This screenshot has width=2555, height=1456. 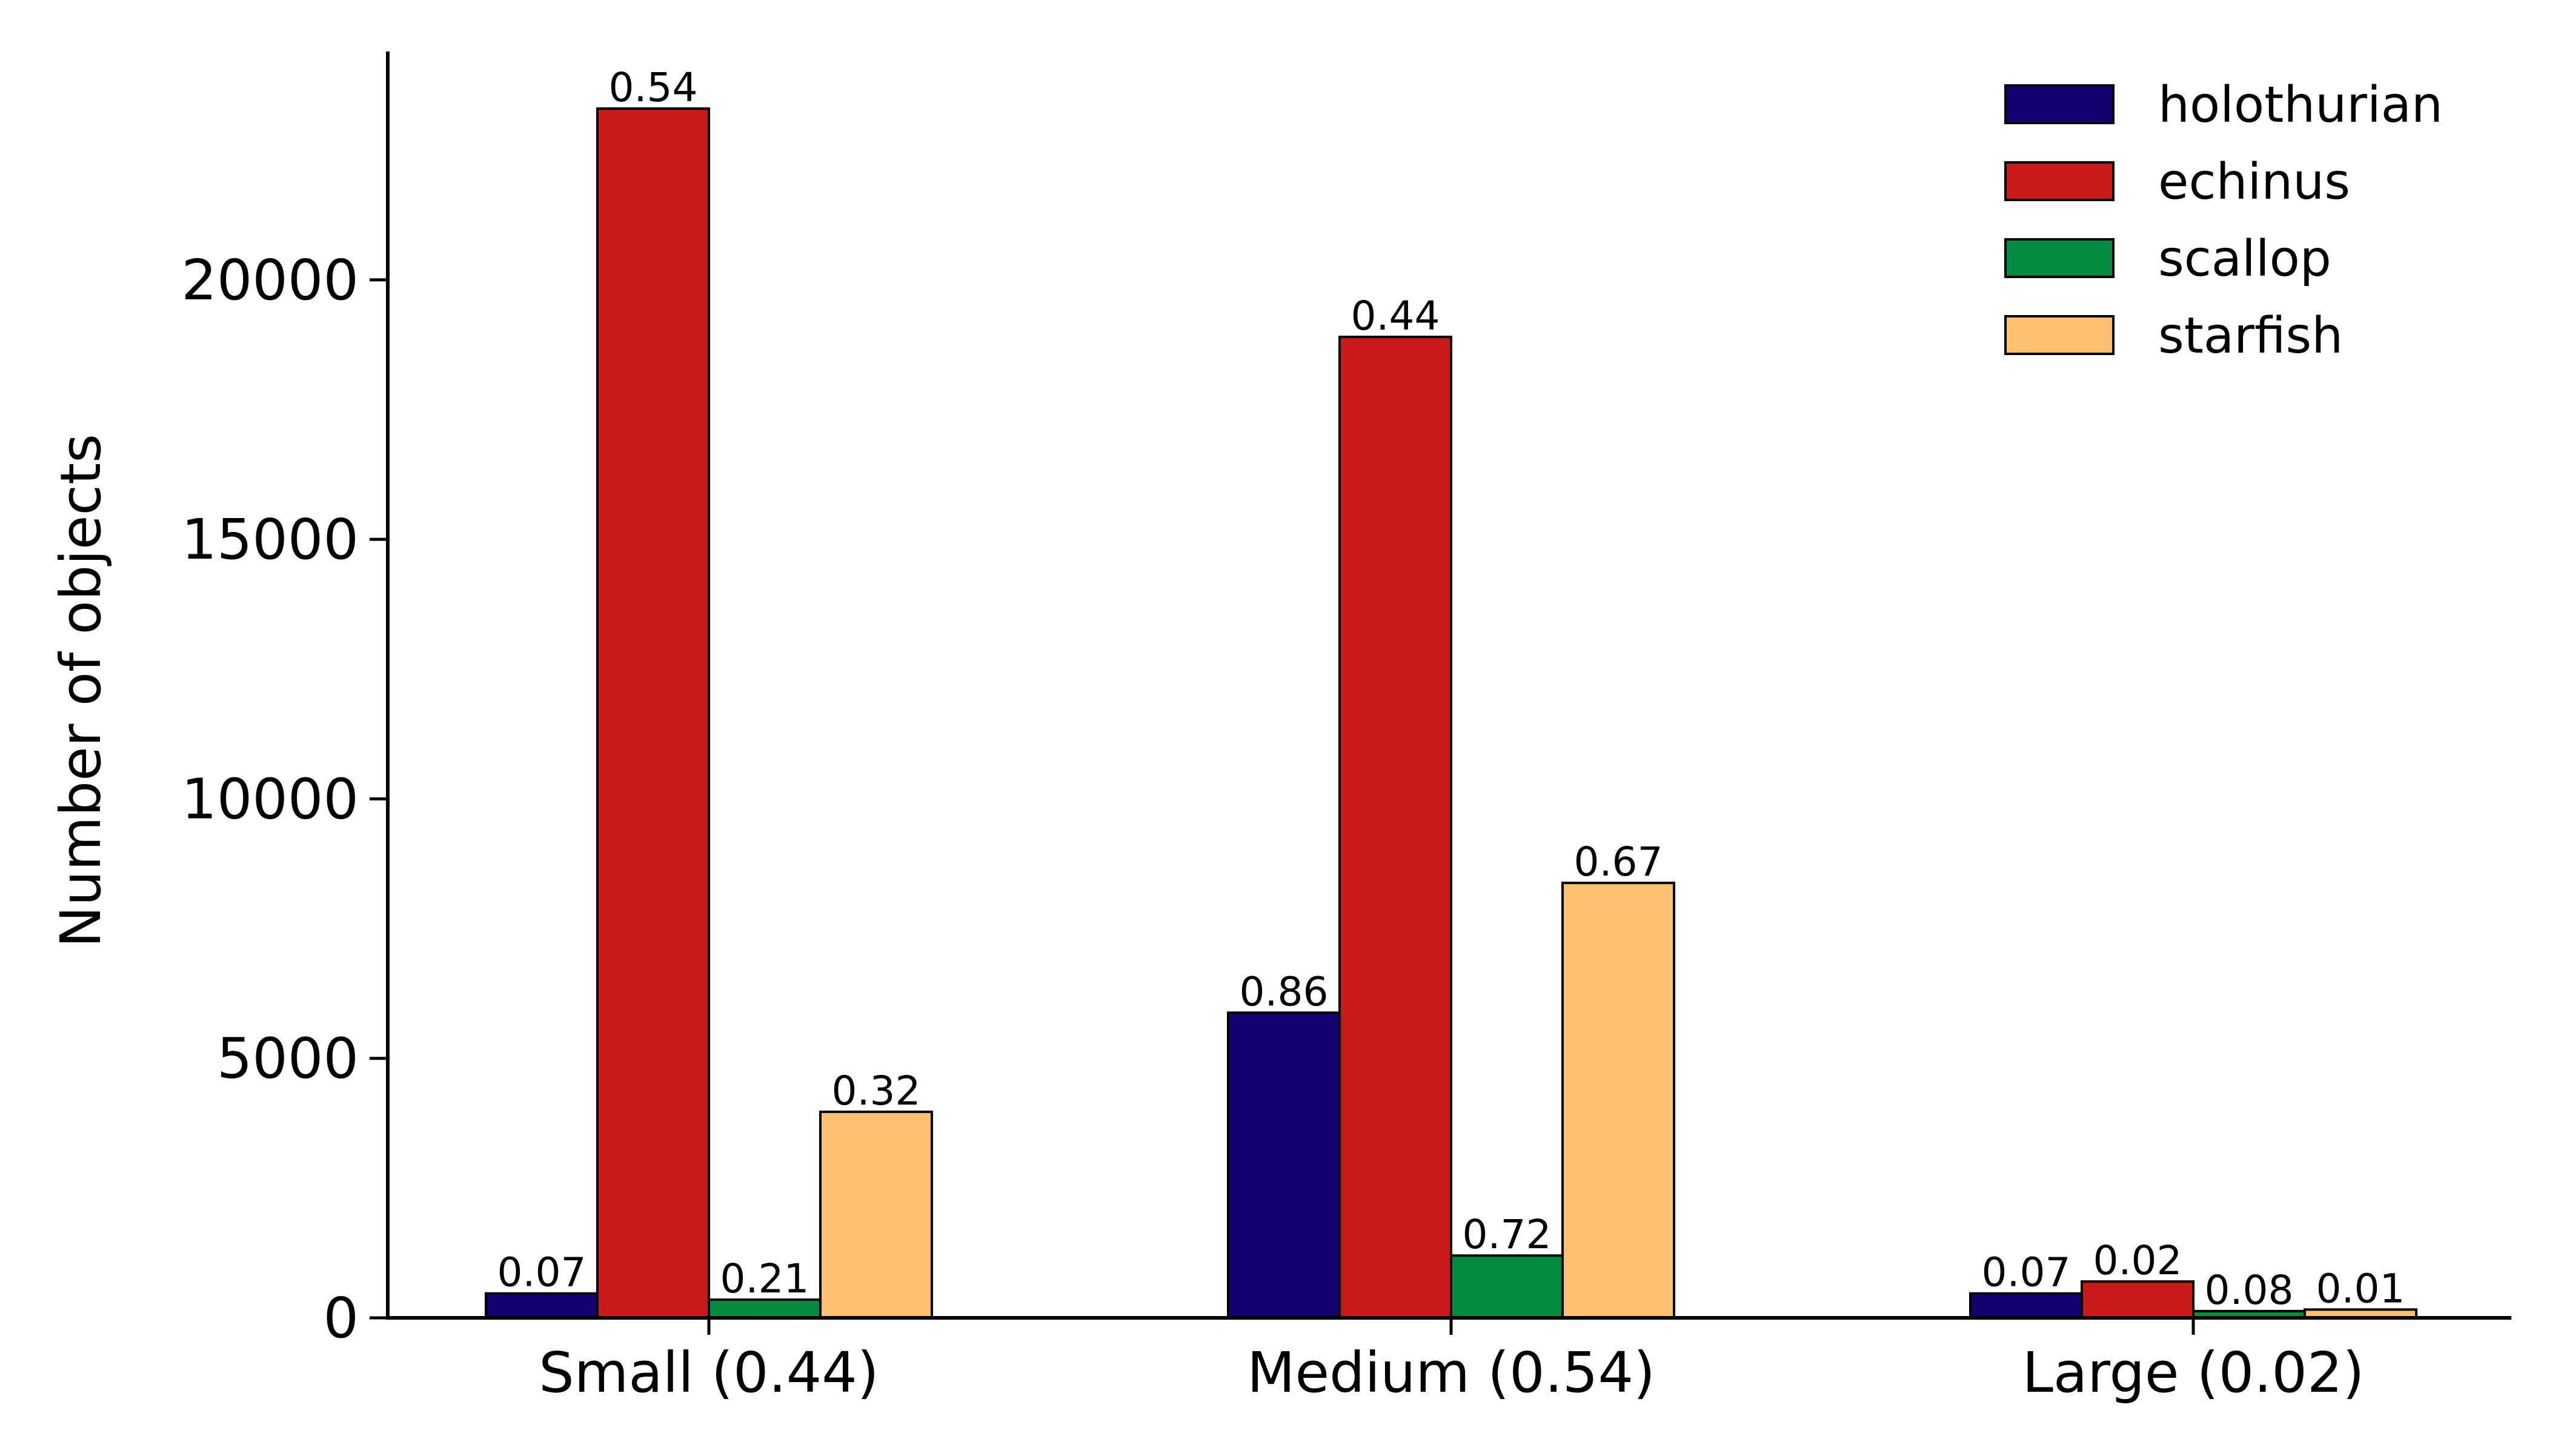 What do you see at coordinates (2250, 336) in the screenshot?
I see `legend-label-starfish: starfish` at bounding box center [2250, 336].